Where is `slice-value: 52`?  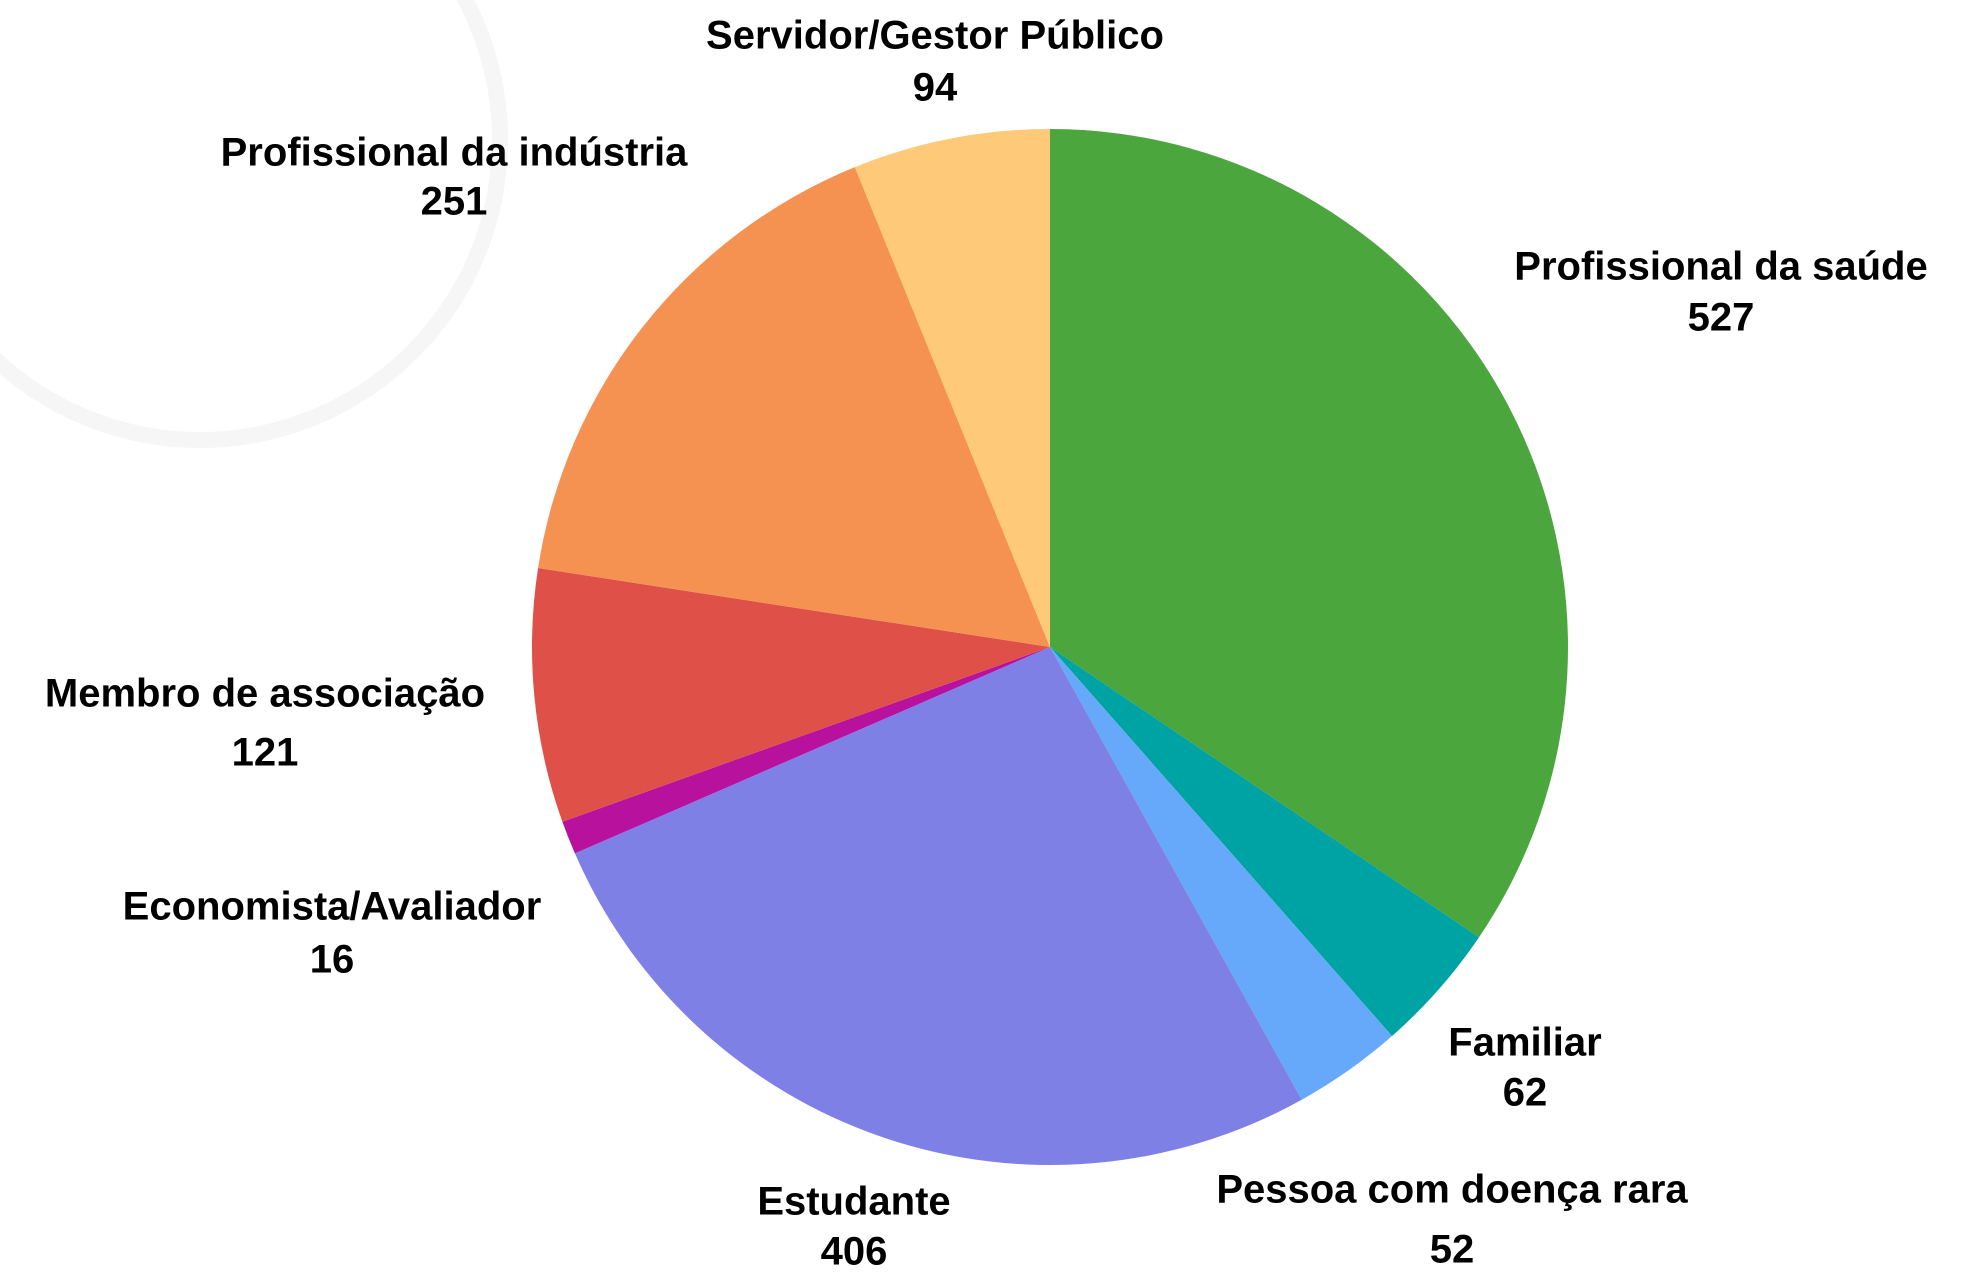
slice-value: 52 is located at coordinates (1452, 1250).